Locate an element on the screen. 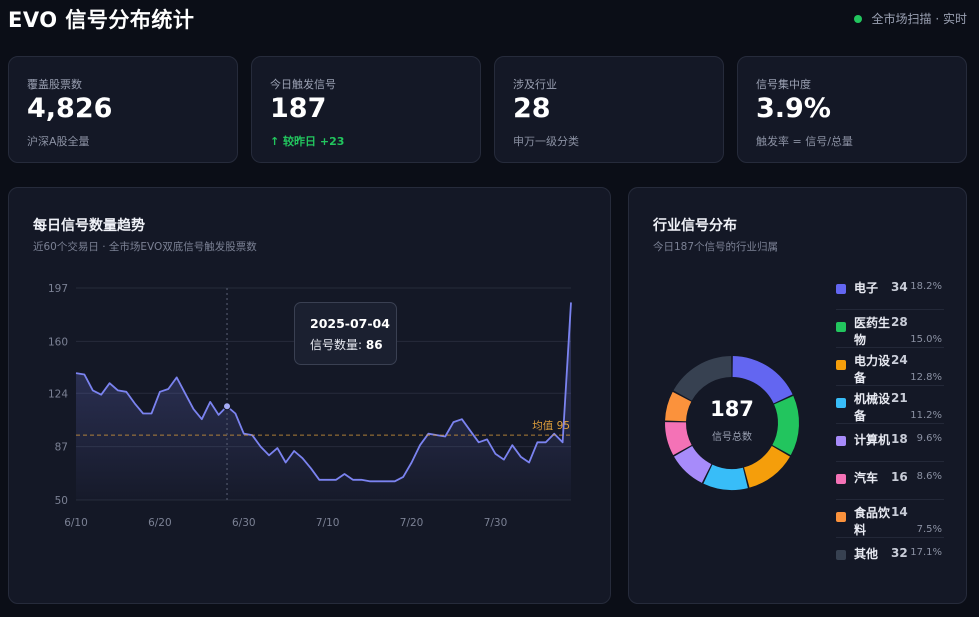 The image size is (979, 617). legend-percent: 9.6% is located at coordinates (929, 438).